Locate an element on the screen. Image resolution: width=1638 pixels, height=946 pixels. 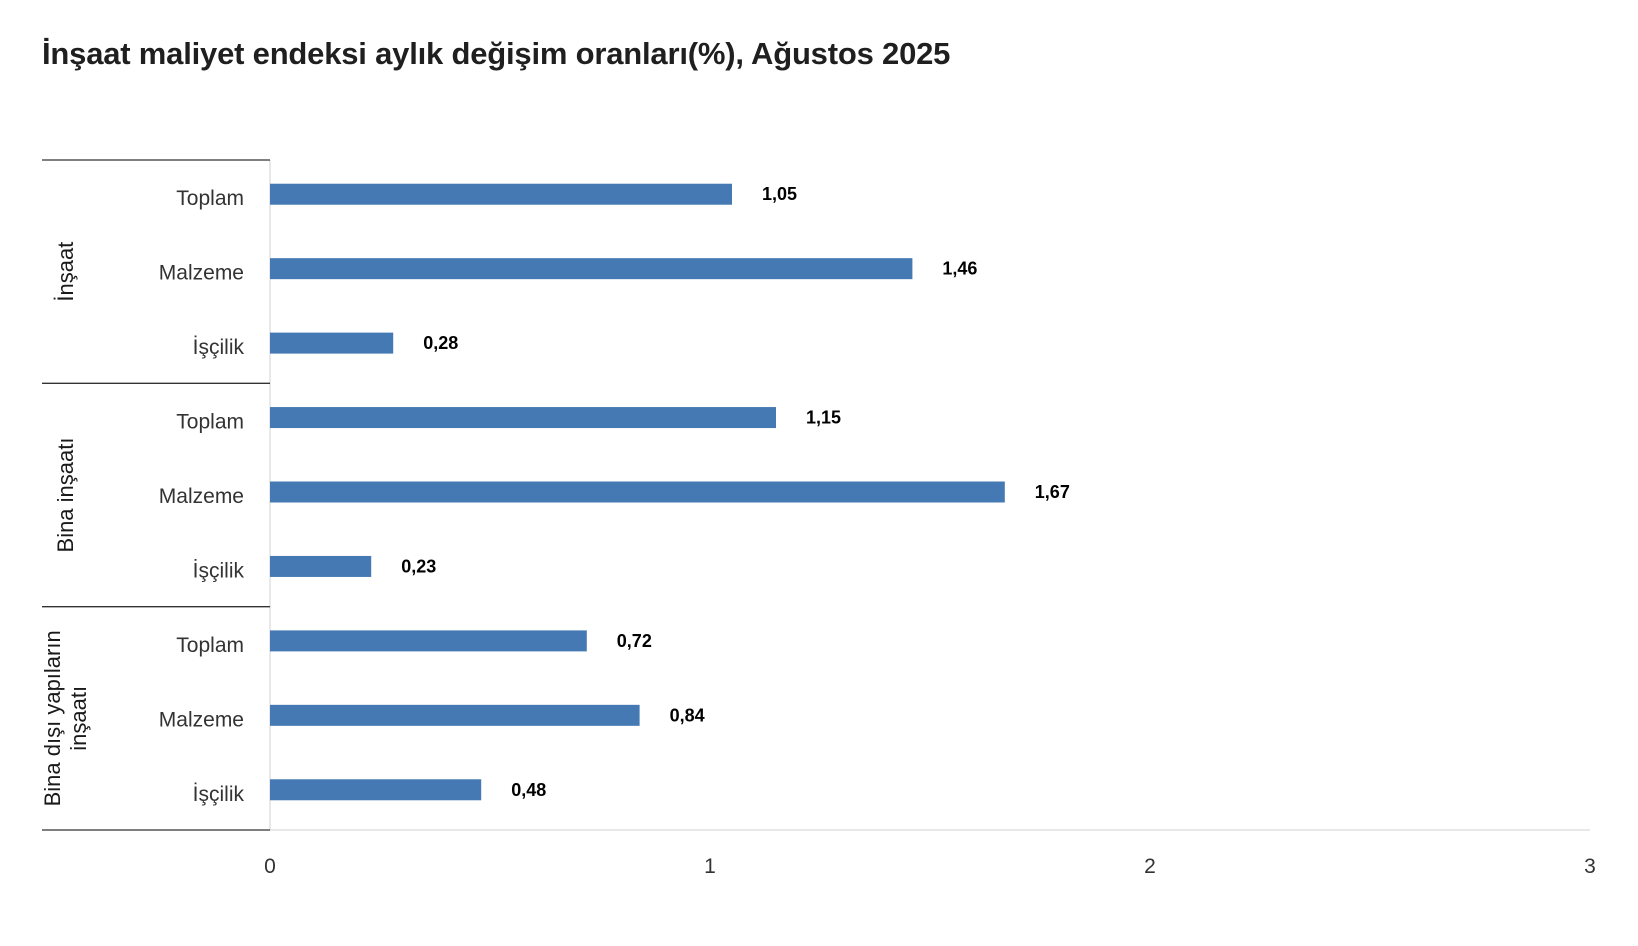
x-tick-labels: 0 1 2 3 is located at coordinates (930, 866).